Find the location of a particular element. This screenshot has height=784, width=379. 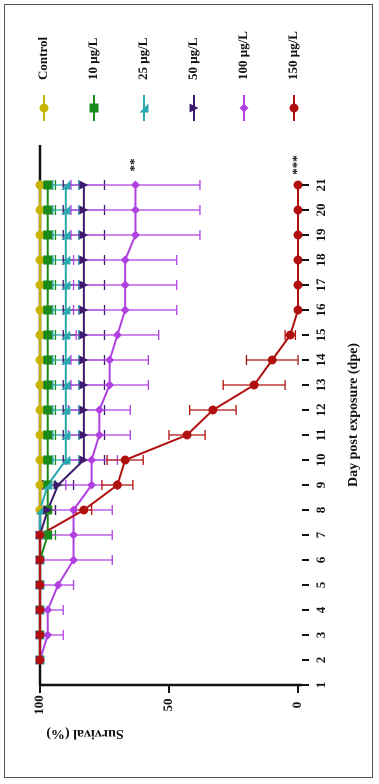

x-tick-label: 14 is located at coordinates (320, 360).